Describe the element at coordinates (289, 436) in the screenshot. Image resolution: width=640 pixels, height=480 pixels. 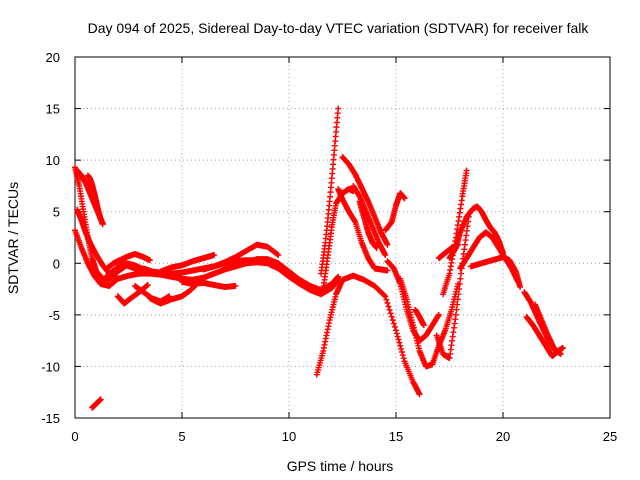
I see `x-tick-label: 10` at that location.